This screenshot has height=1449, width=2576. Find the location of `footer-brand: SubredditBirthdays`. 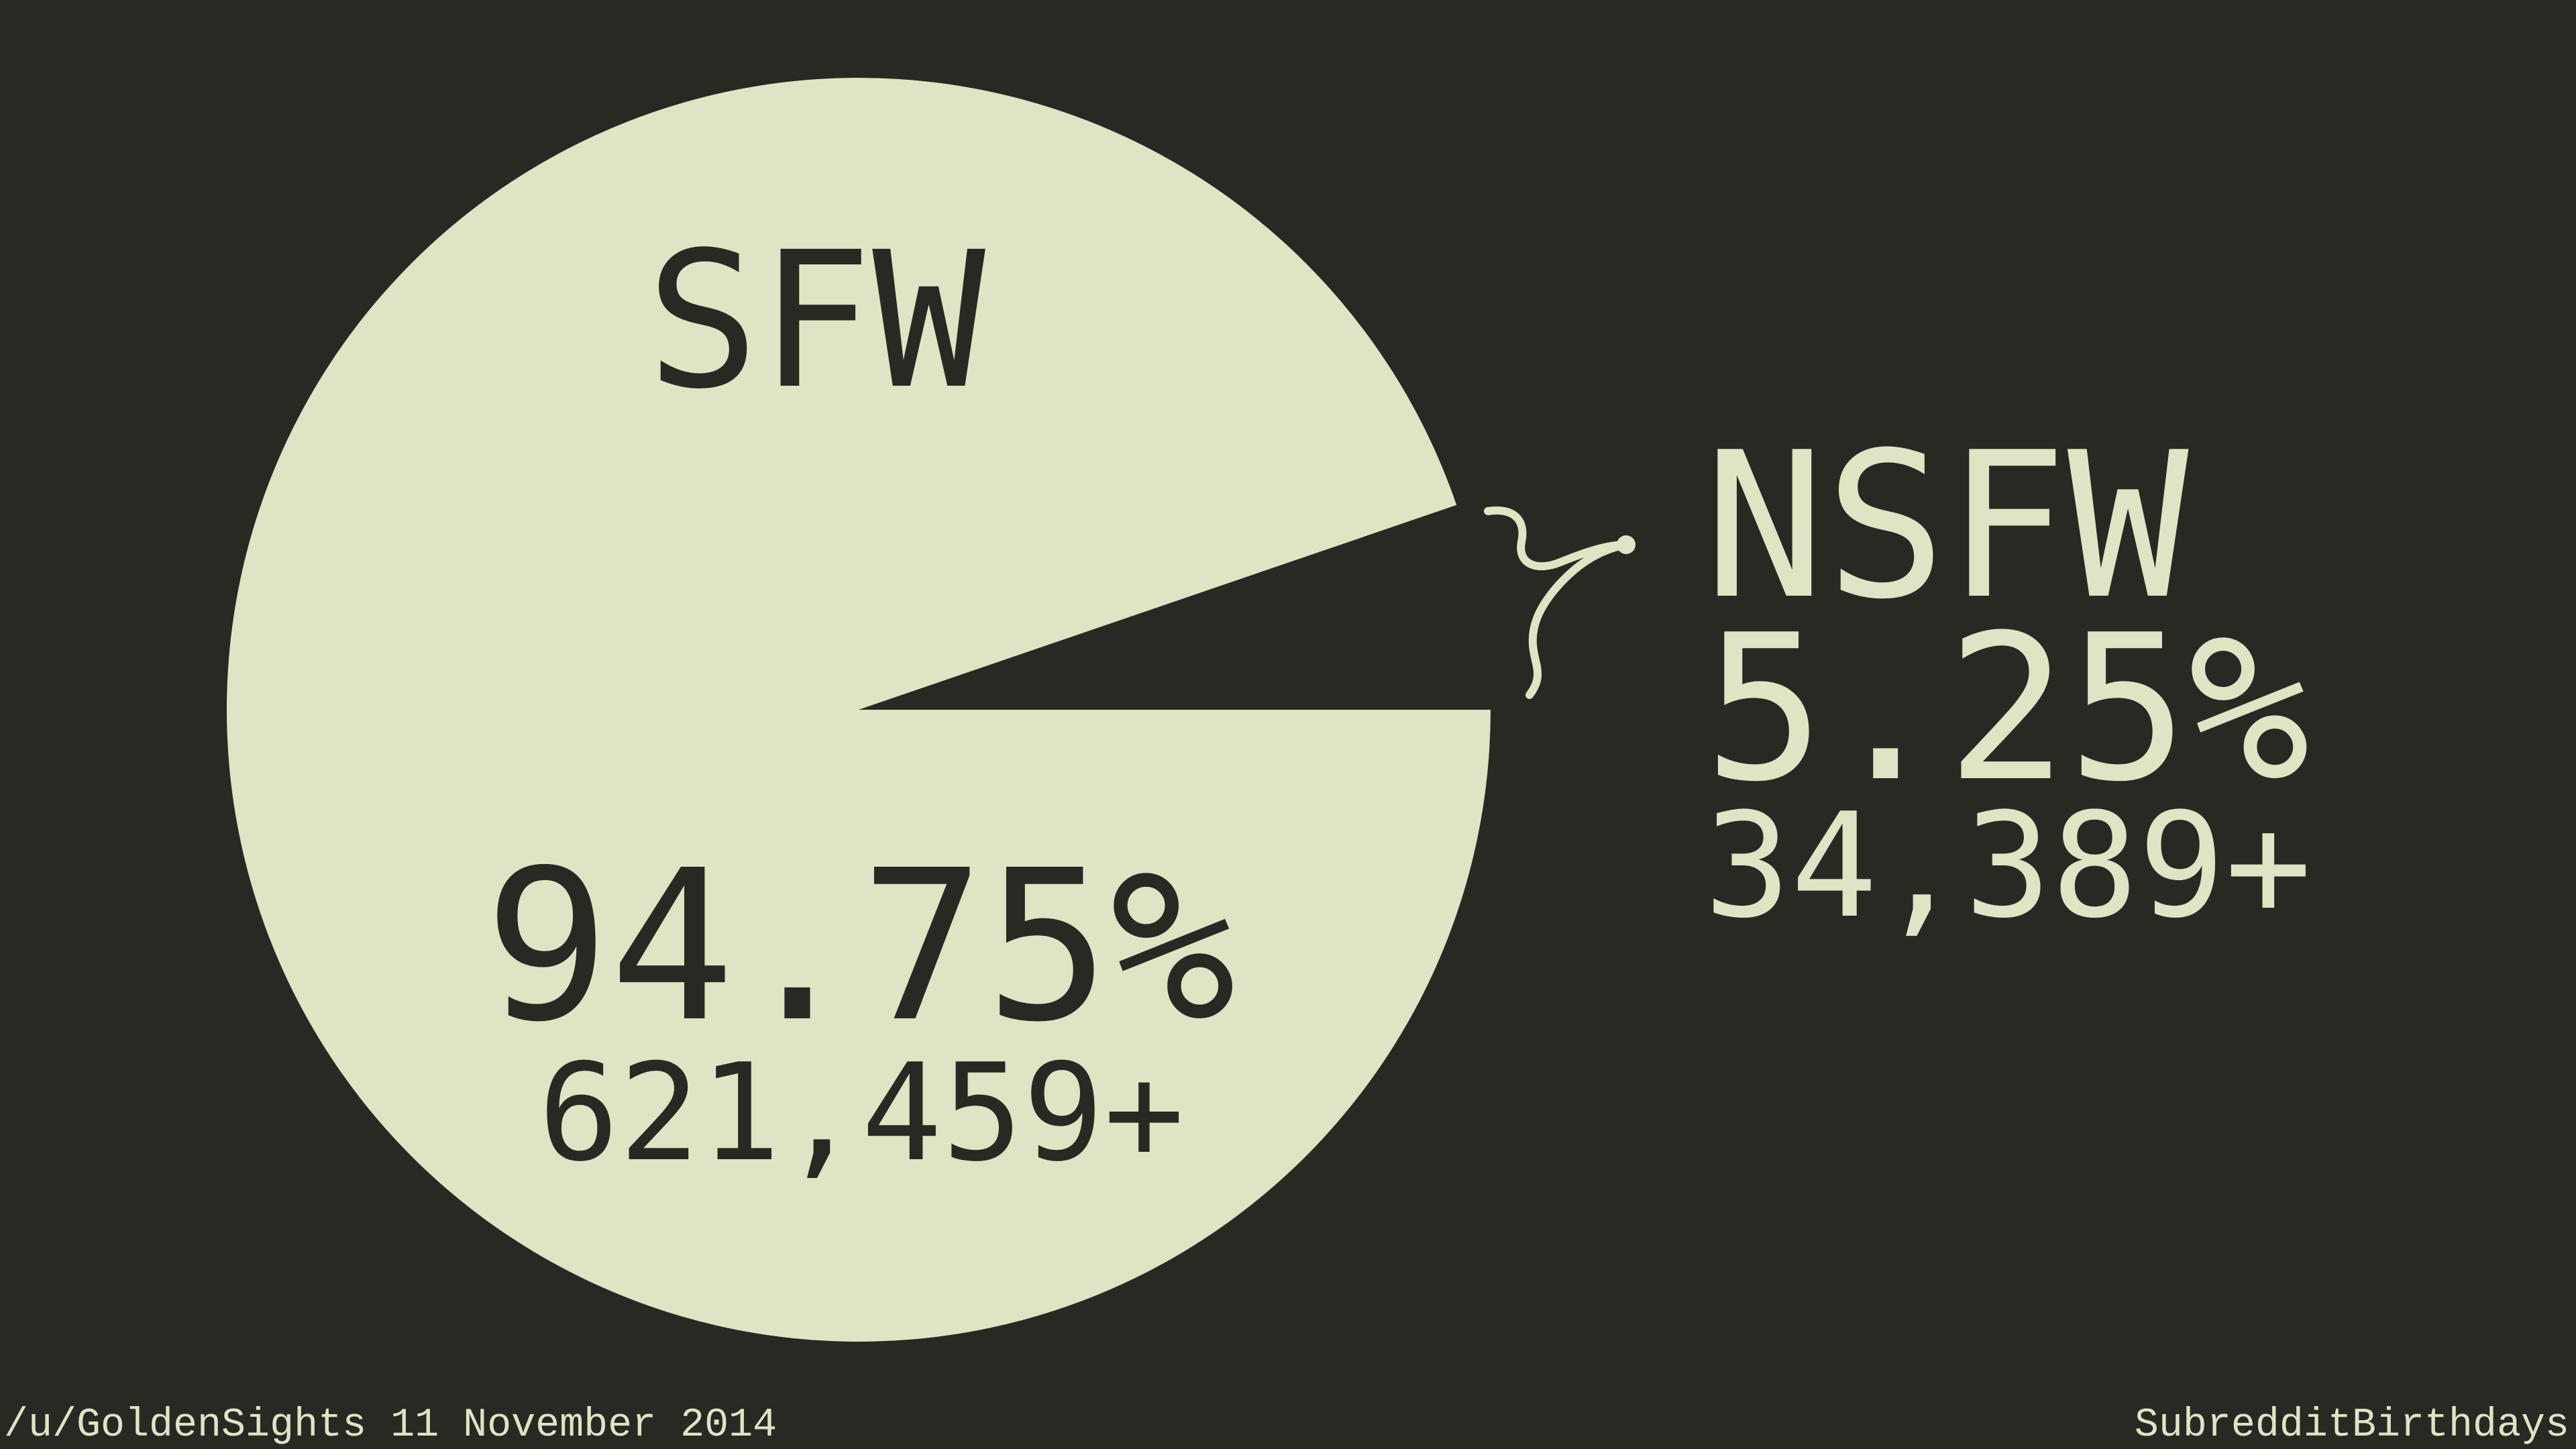

footer-brand: SubredditBirthdays is located at coordinates (2352, 1425).